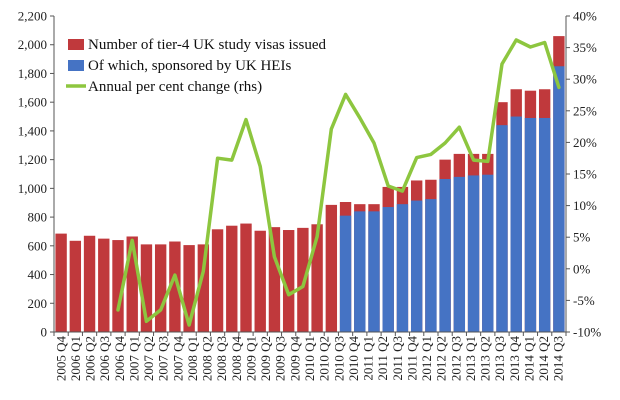 This screenshot has height=400, width=620. What do you see at coordinates (426, 358) in the screenshot?
I see `x-tick-label: 2012 Q1` at bounding box center [426, 358].